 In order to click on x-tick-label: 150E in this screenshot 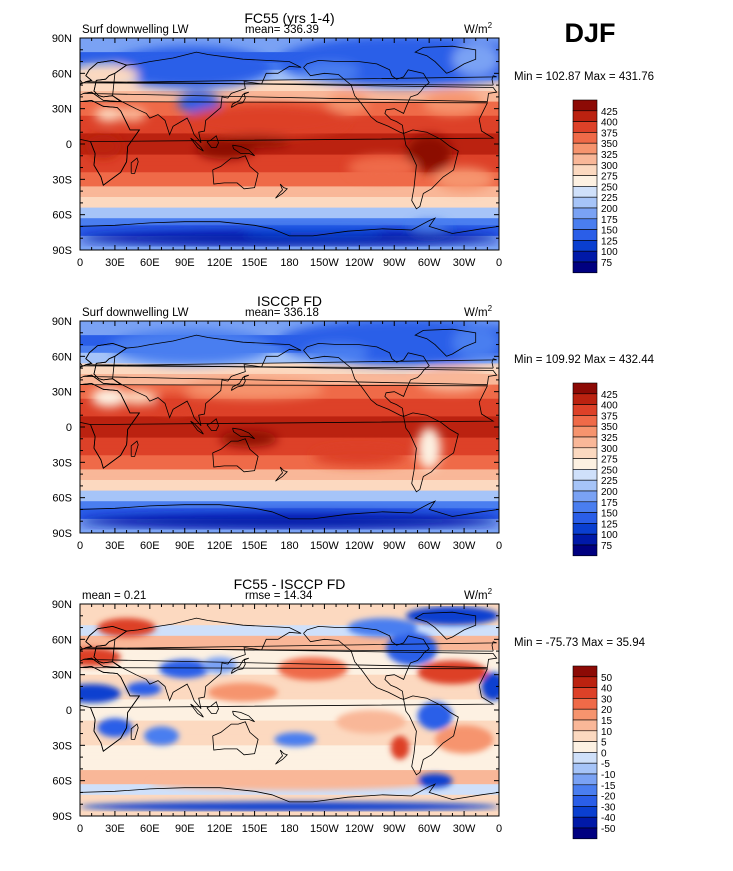, I will do `click(255, 263)`.